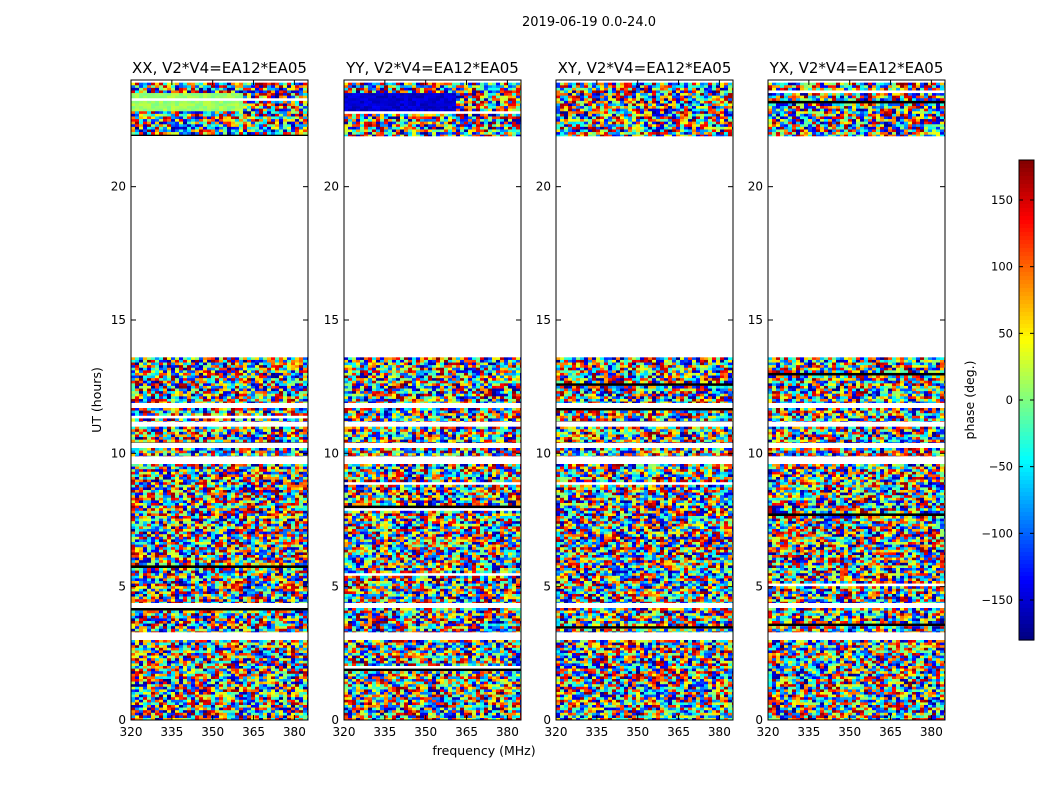 The height and width of the screenshot is (800, 1050). I want to click on colorbar-tick-label: −50, so click(1001, 467).